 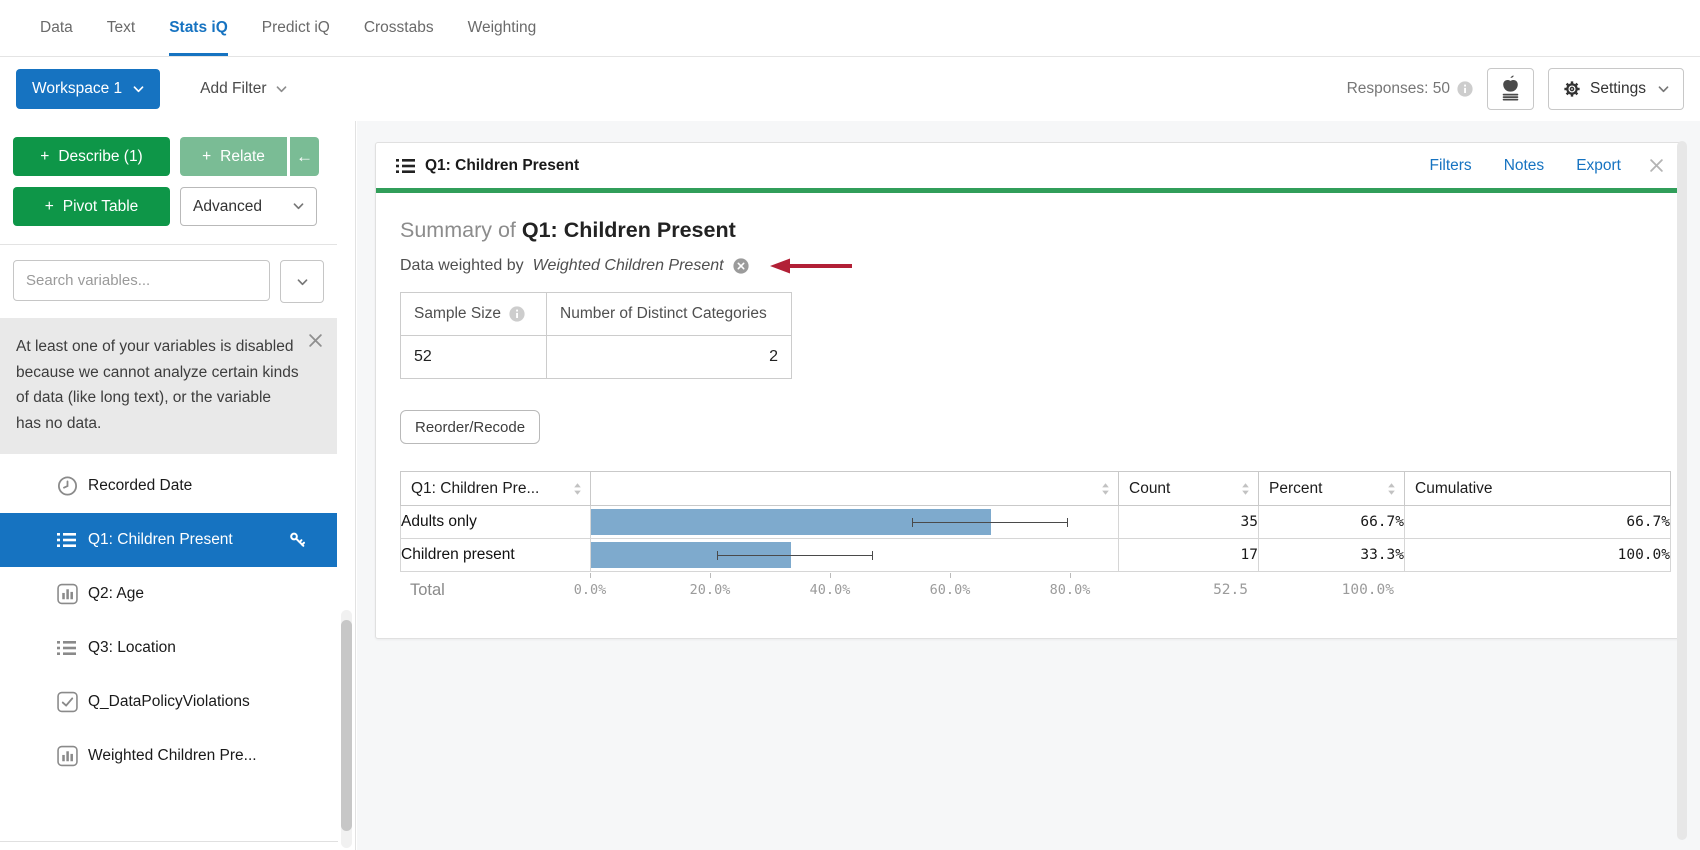 What do you see at coordinates (297, 539) in the screenshot?
I see `key-icon` at bounding box center [297, 539].